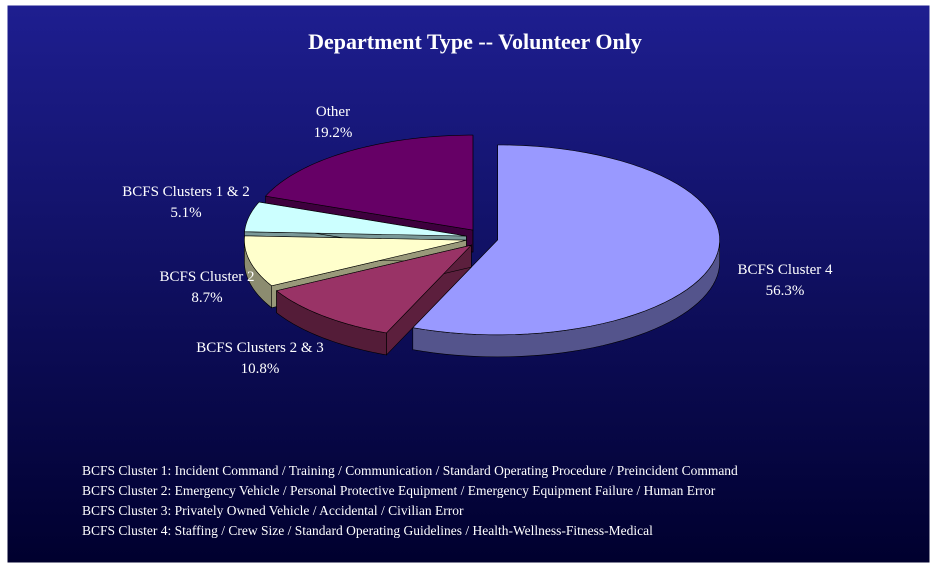 This screenshot has height=569, width=937. What do you see at coordinates (475, 41) in the screenshot?
I see `chart-title: Department Type -- Volunteer Only` at bounding box center [475, 41].